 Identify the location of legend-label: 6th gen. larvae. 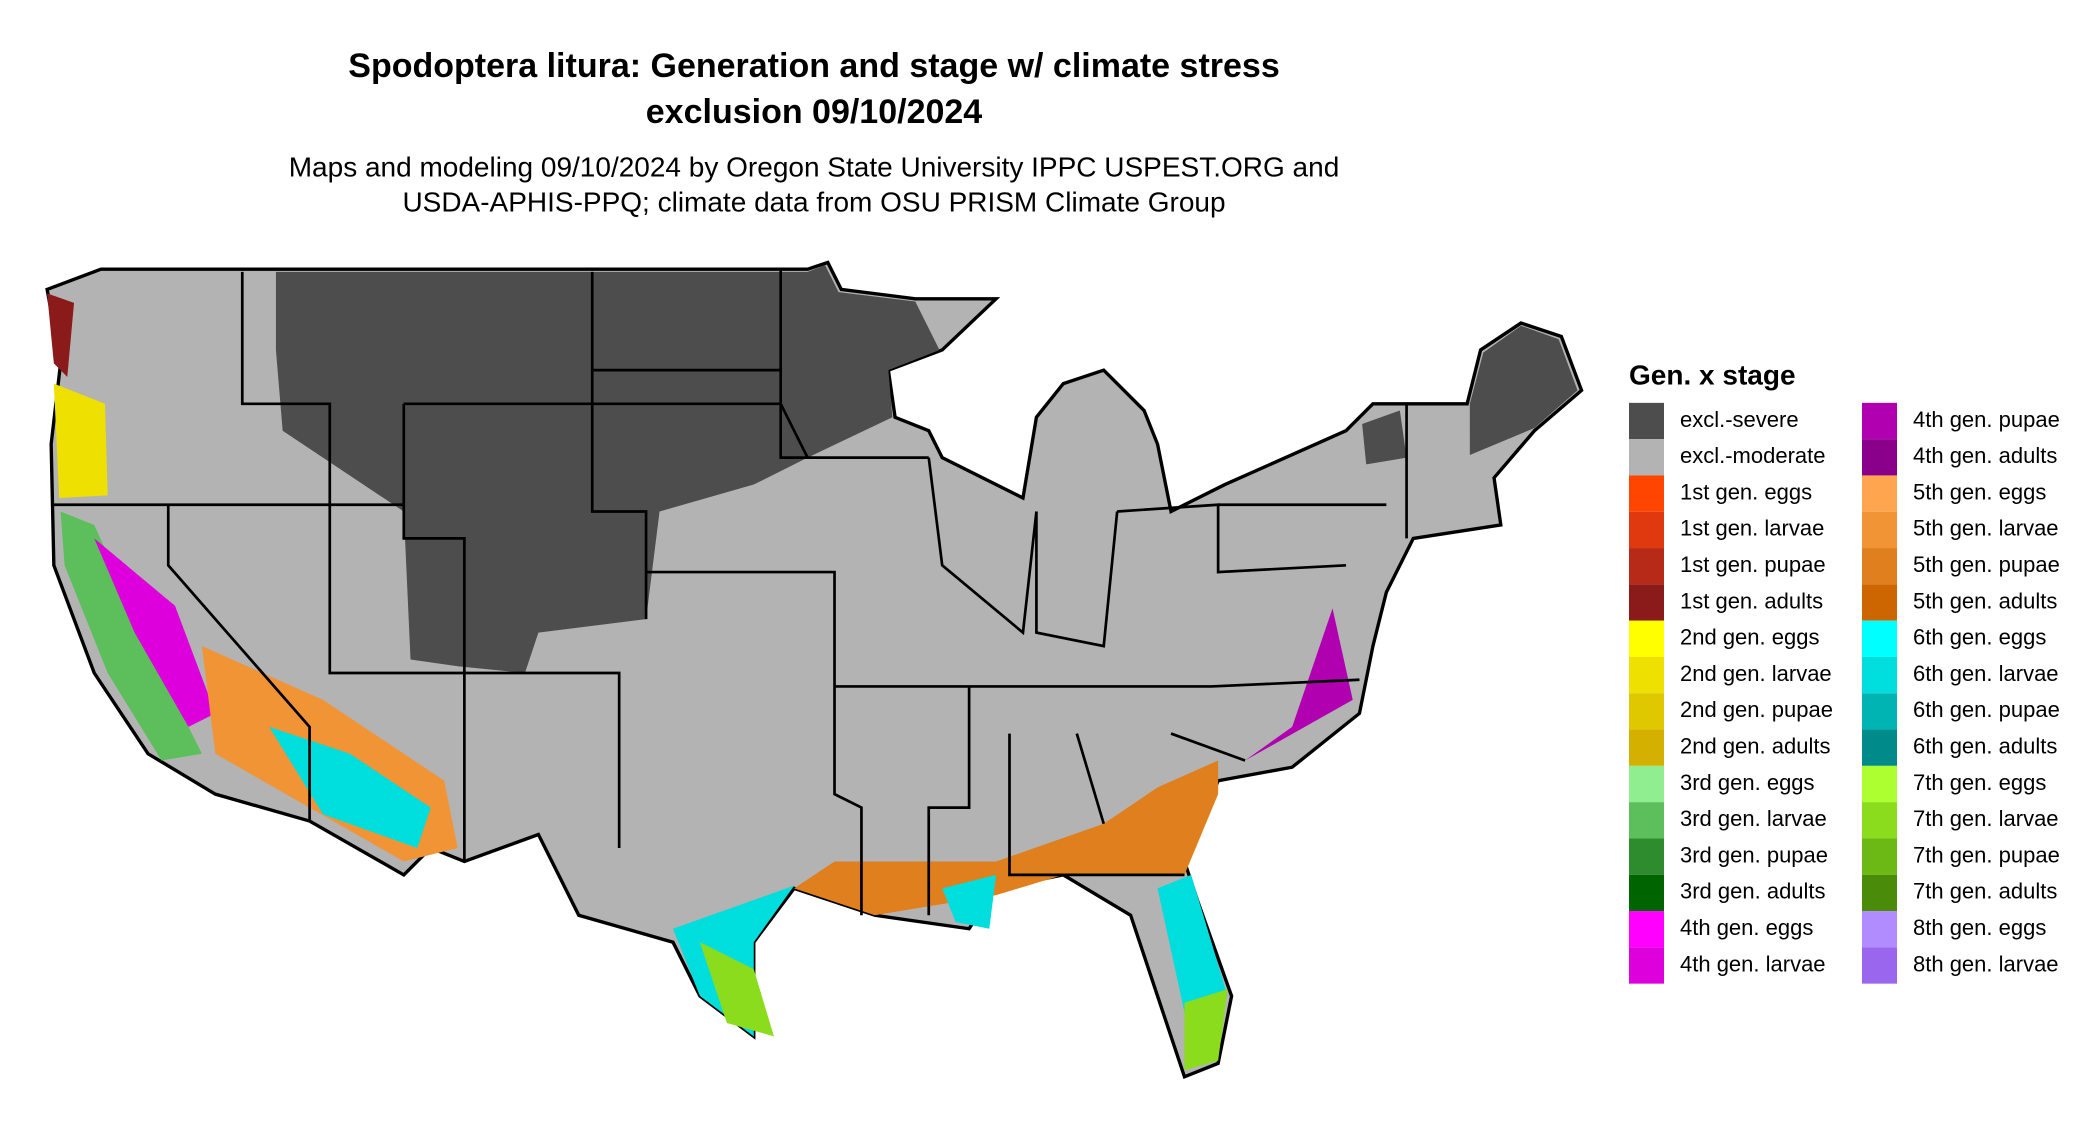
(1986, 673).